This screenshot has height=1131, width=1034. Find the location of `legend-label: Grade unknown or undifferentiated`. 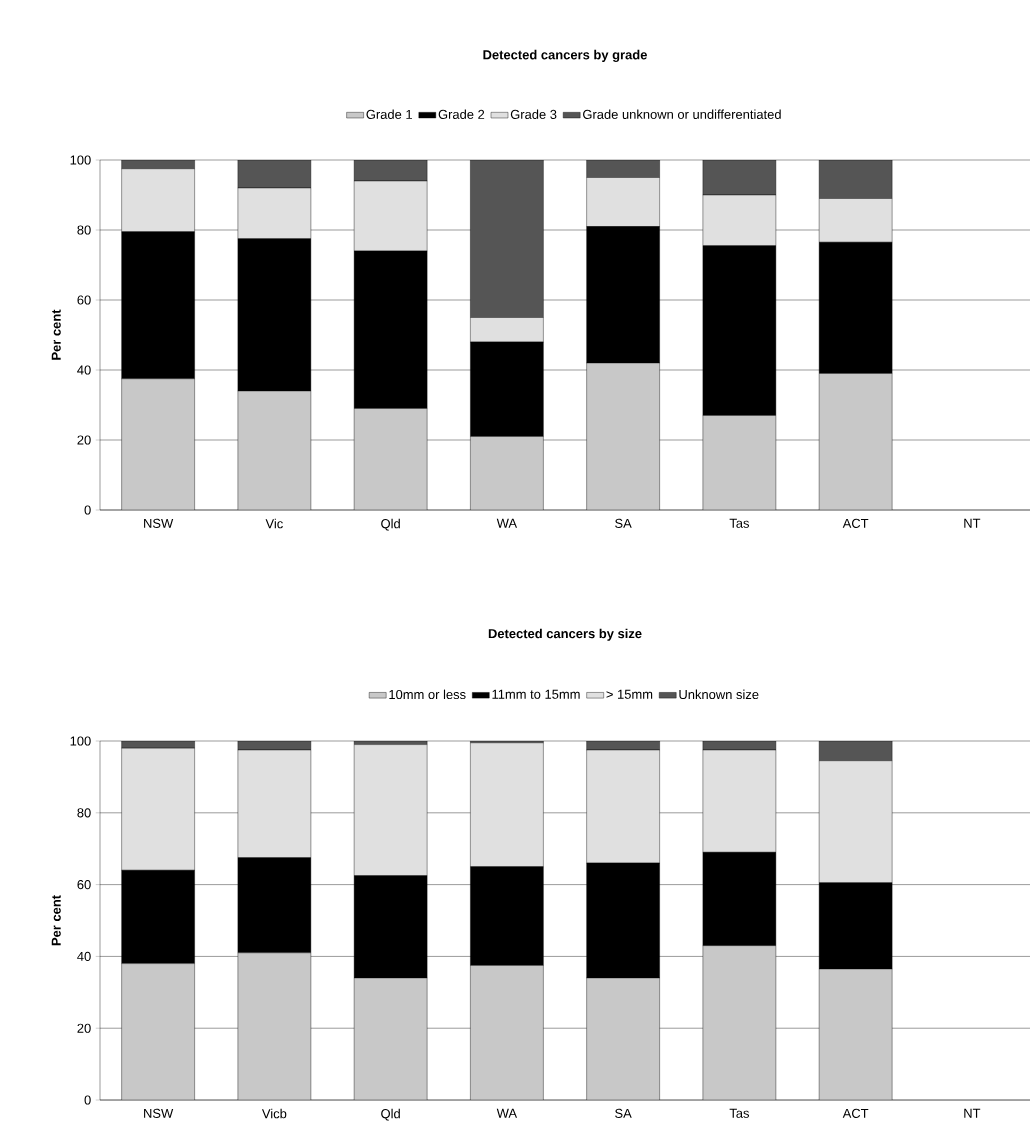

legend-label: Grade unknown or undifferentiated is located at coordinates (682, 114).